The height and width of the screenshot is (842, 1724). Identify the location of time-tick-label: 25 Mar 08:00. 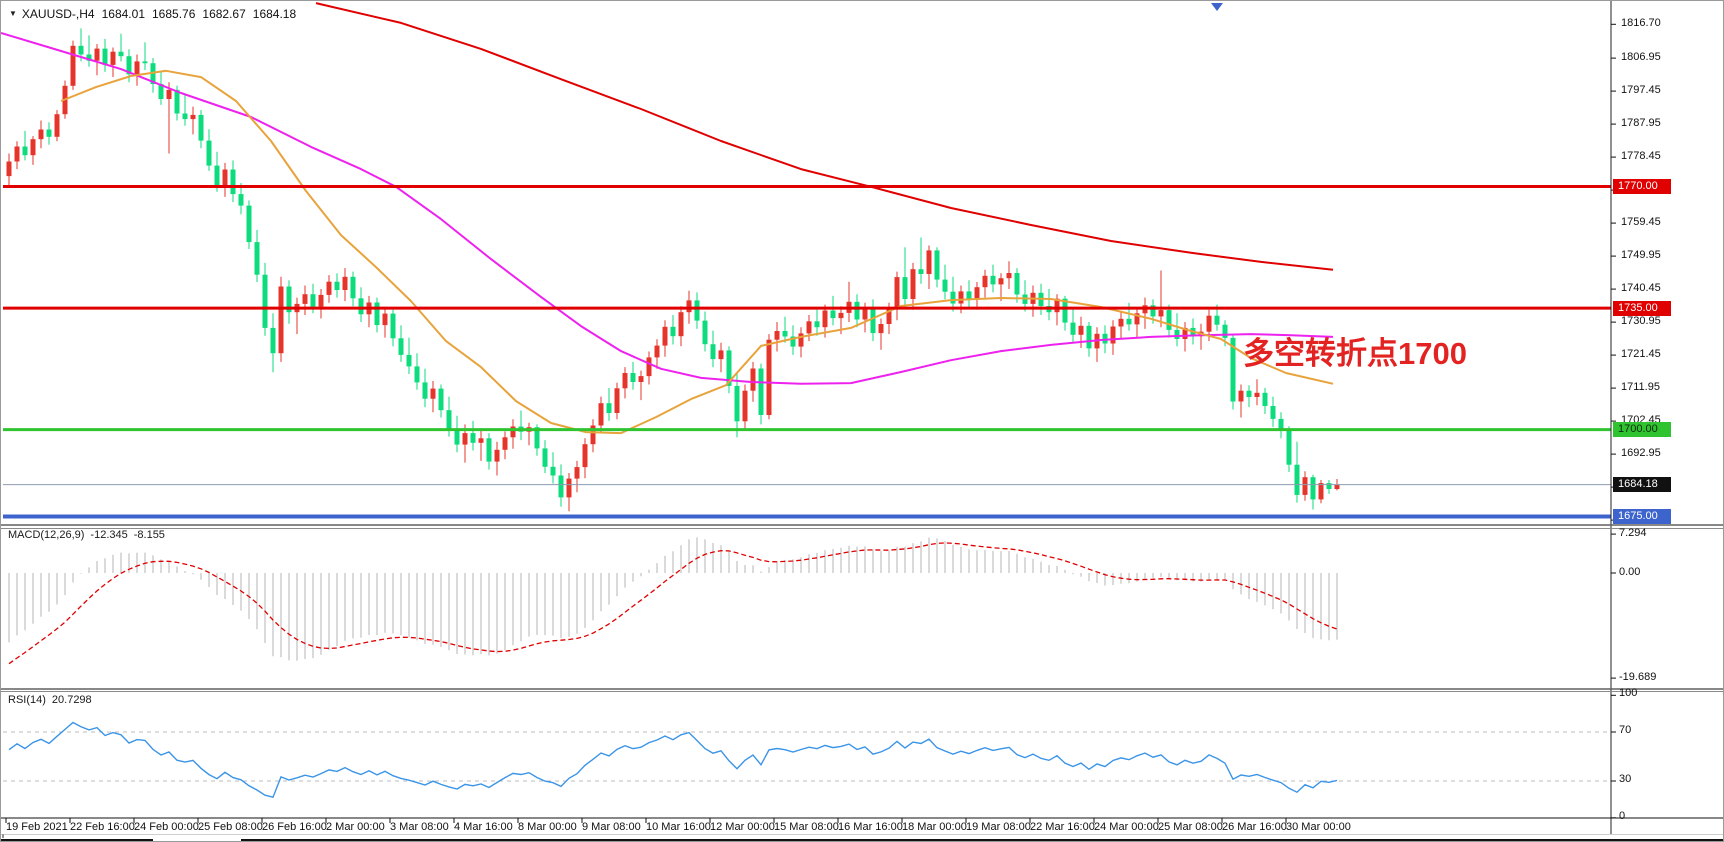
(1190, 827).